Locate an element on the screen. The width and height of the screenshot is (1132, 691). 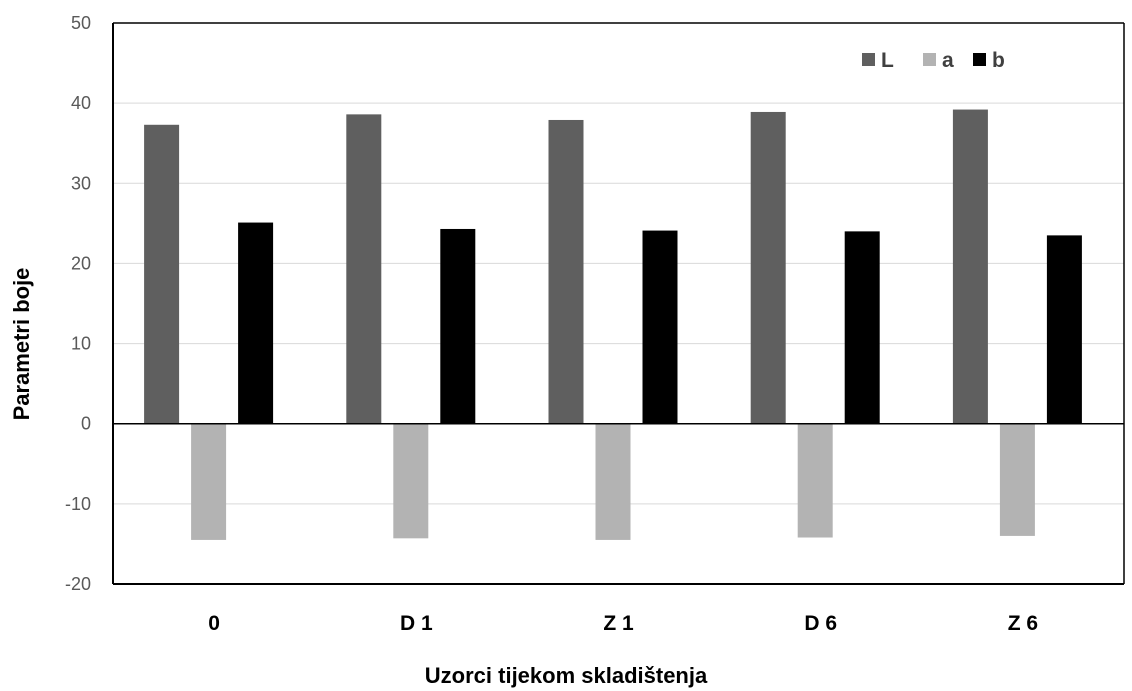
bar-L-Z6 is located at coordinates (970, 266).